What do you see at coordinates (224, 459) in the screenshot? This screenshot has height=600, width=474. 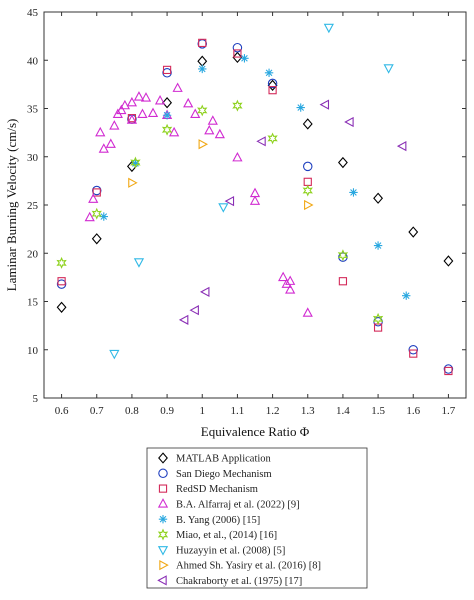 I see `legend-label: MATLAB Application` at bounding box center [224, 459].